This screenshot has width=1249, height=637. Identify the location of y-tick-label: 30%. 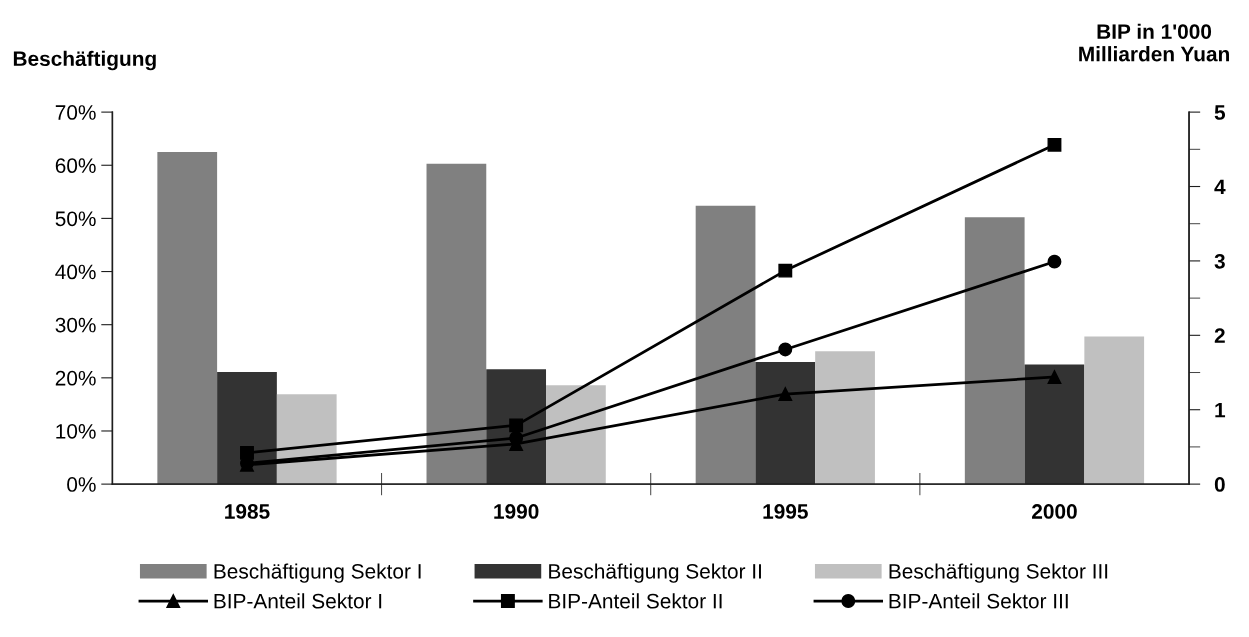
(75, 325).